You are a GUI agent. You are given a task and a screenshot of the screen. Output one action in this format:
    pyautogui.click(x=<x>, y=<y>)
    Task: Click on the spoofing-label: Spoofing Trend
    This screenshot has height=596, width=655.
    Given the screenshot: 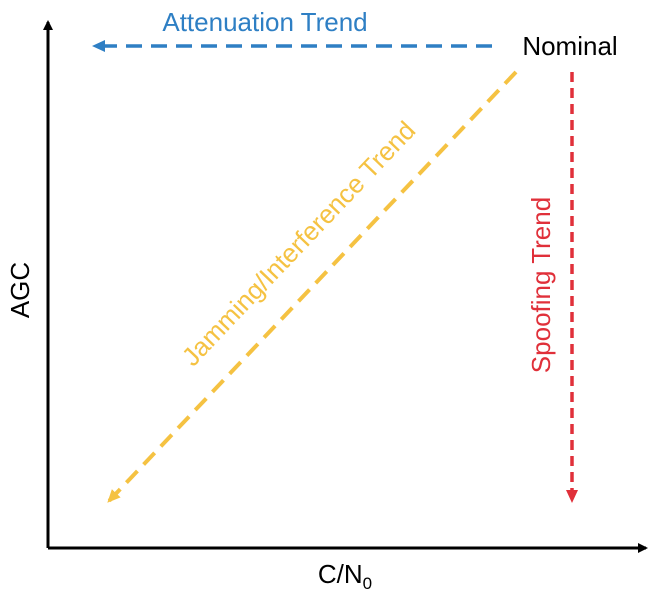 What is the action you would take?
    pyautogui.click(x=541, y=285)
    